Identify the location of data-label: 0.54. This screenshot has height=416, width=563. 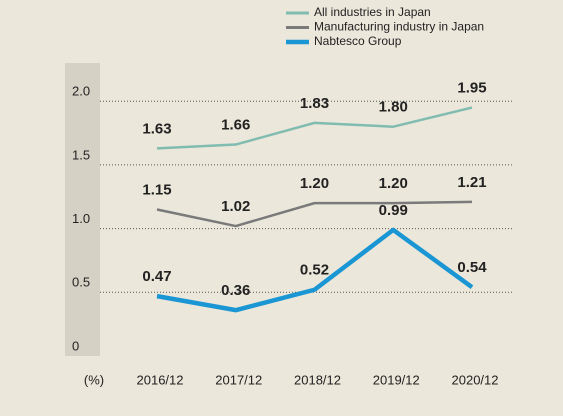
(472, 267).